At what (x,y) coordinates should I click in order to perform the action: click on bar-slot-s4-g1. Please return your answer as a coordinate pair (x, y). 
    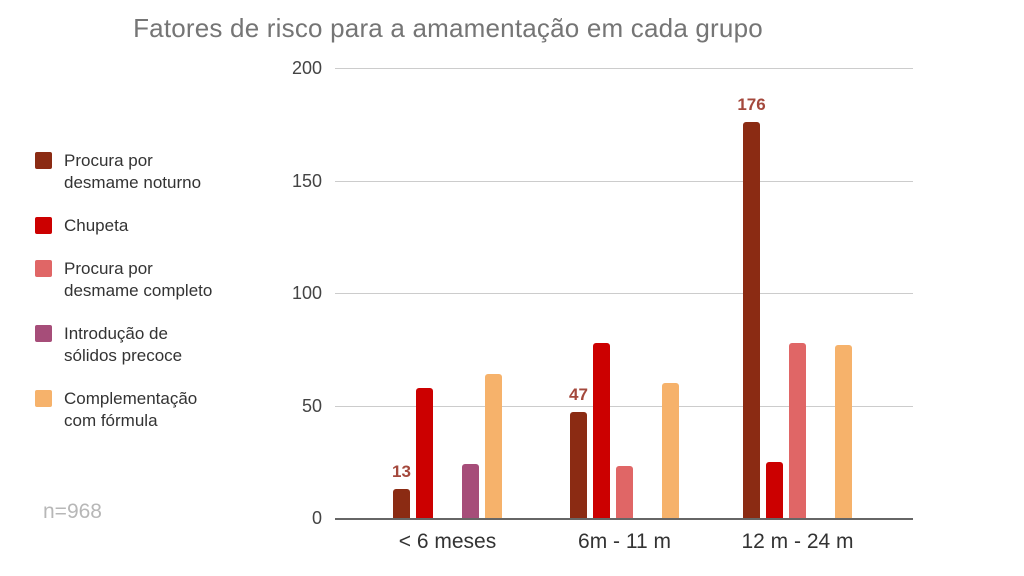
    Looking at the image, I should click on (470, 293).